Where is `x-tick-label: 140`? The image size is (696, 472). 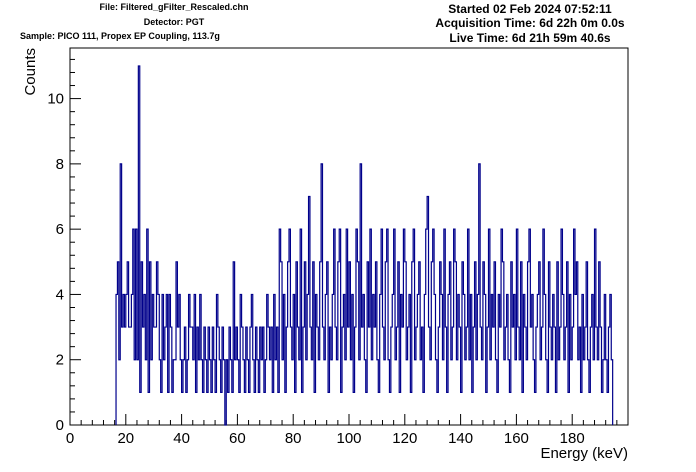
x-tick-label: 140 is located at coordinates (460, 438).